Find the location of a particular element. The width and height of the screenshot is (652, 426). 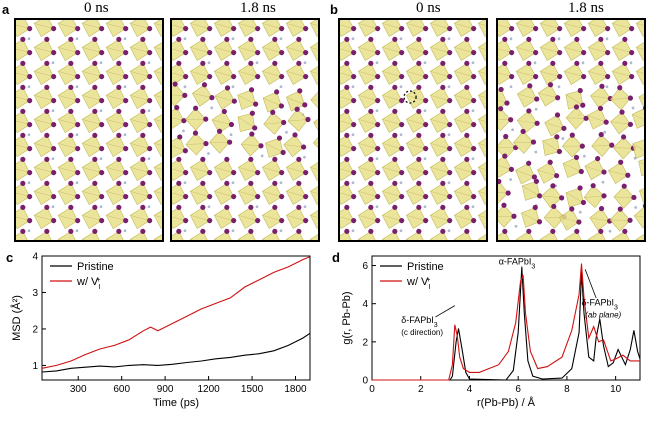

legend-label: Pristine is located at coordinates (95, 267).